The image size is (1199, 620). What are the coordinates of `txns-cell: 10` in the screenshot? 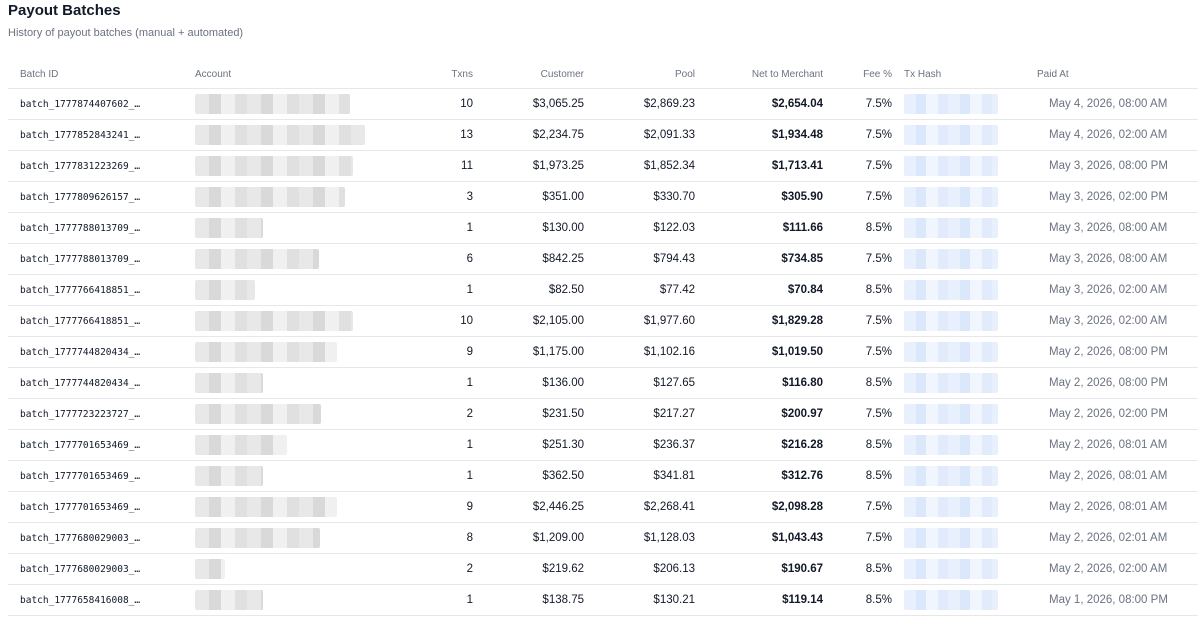 It's located at (434, 104).